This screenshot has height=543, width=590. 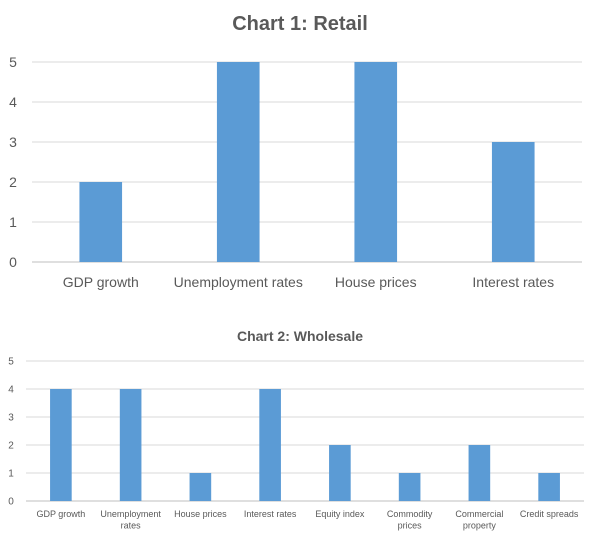 I want to click on x-tick-label-line: Commercial, so click(x=479, y=514).